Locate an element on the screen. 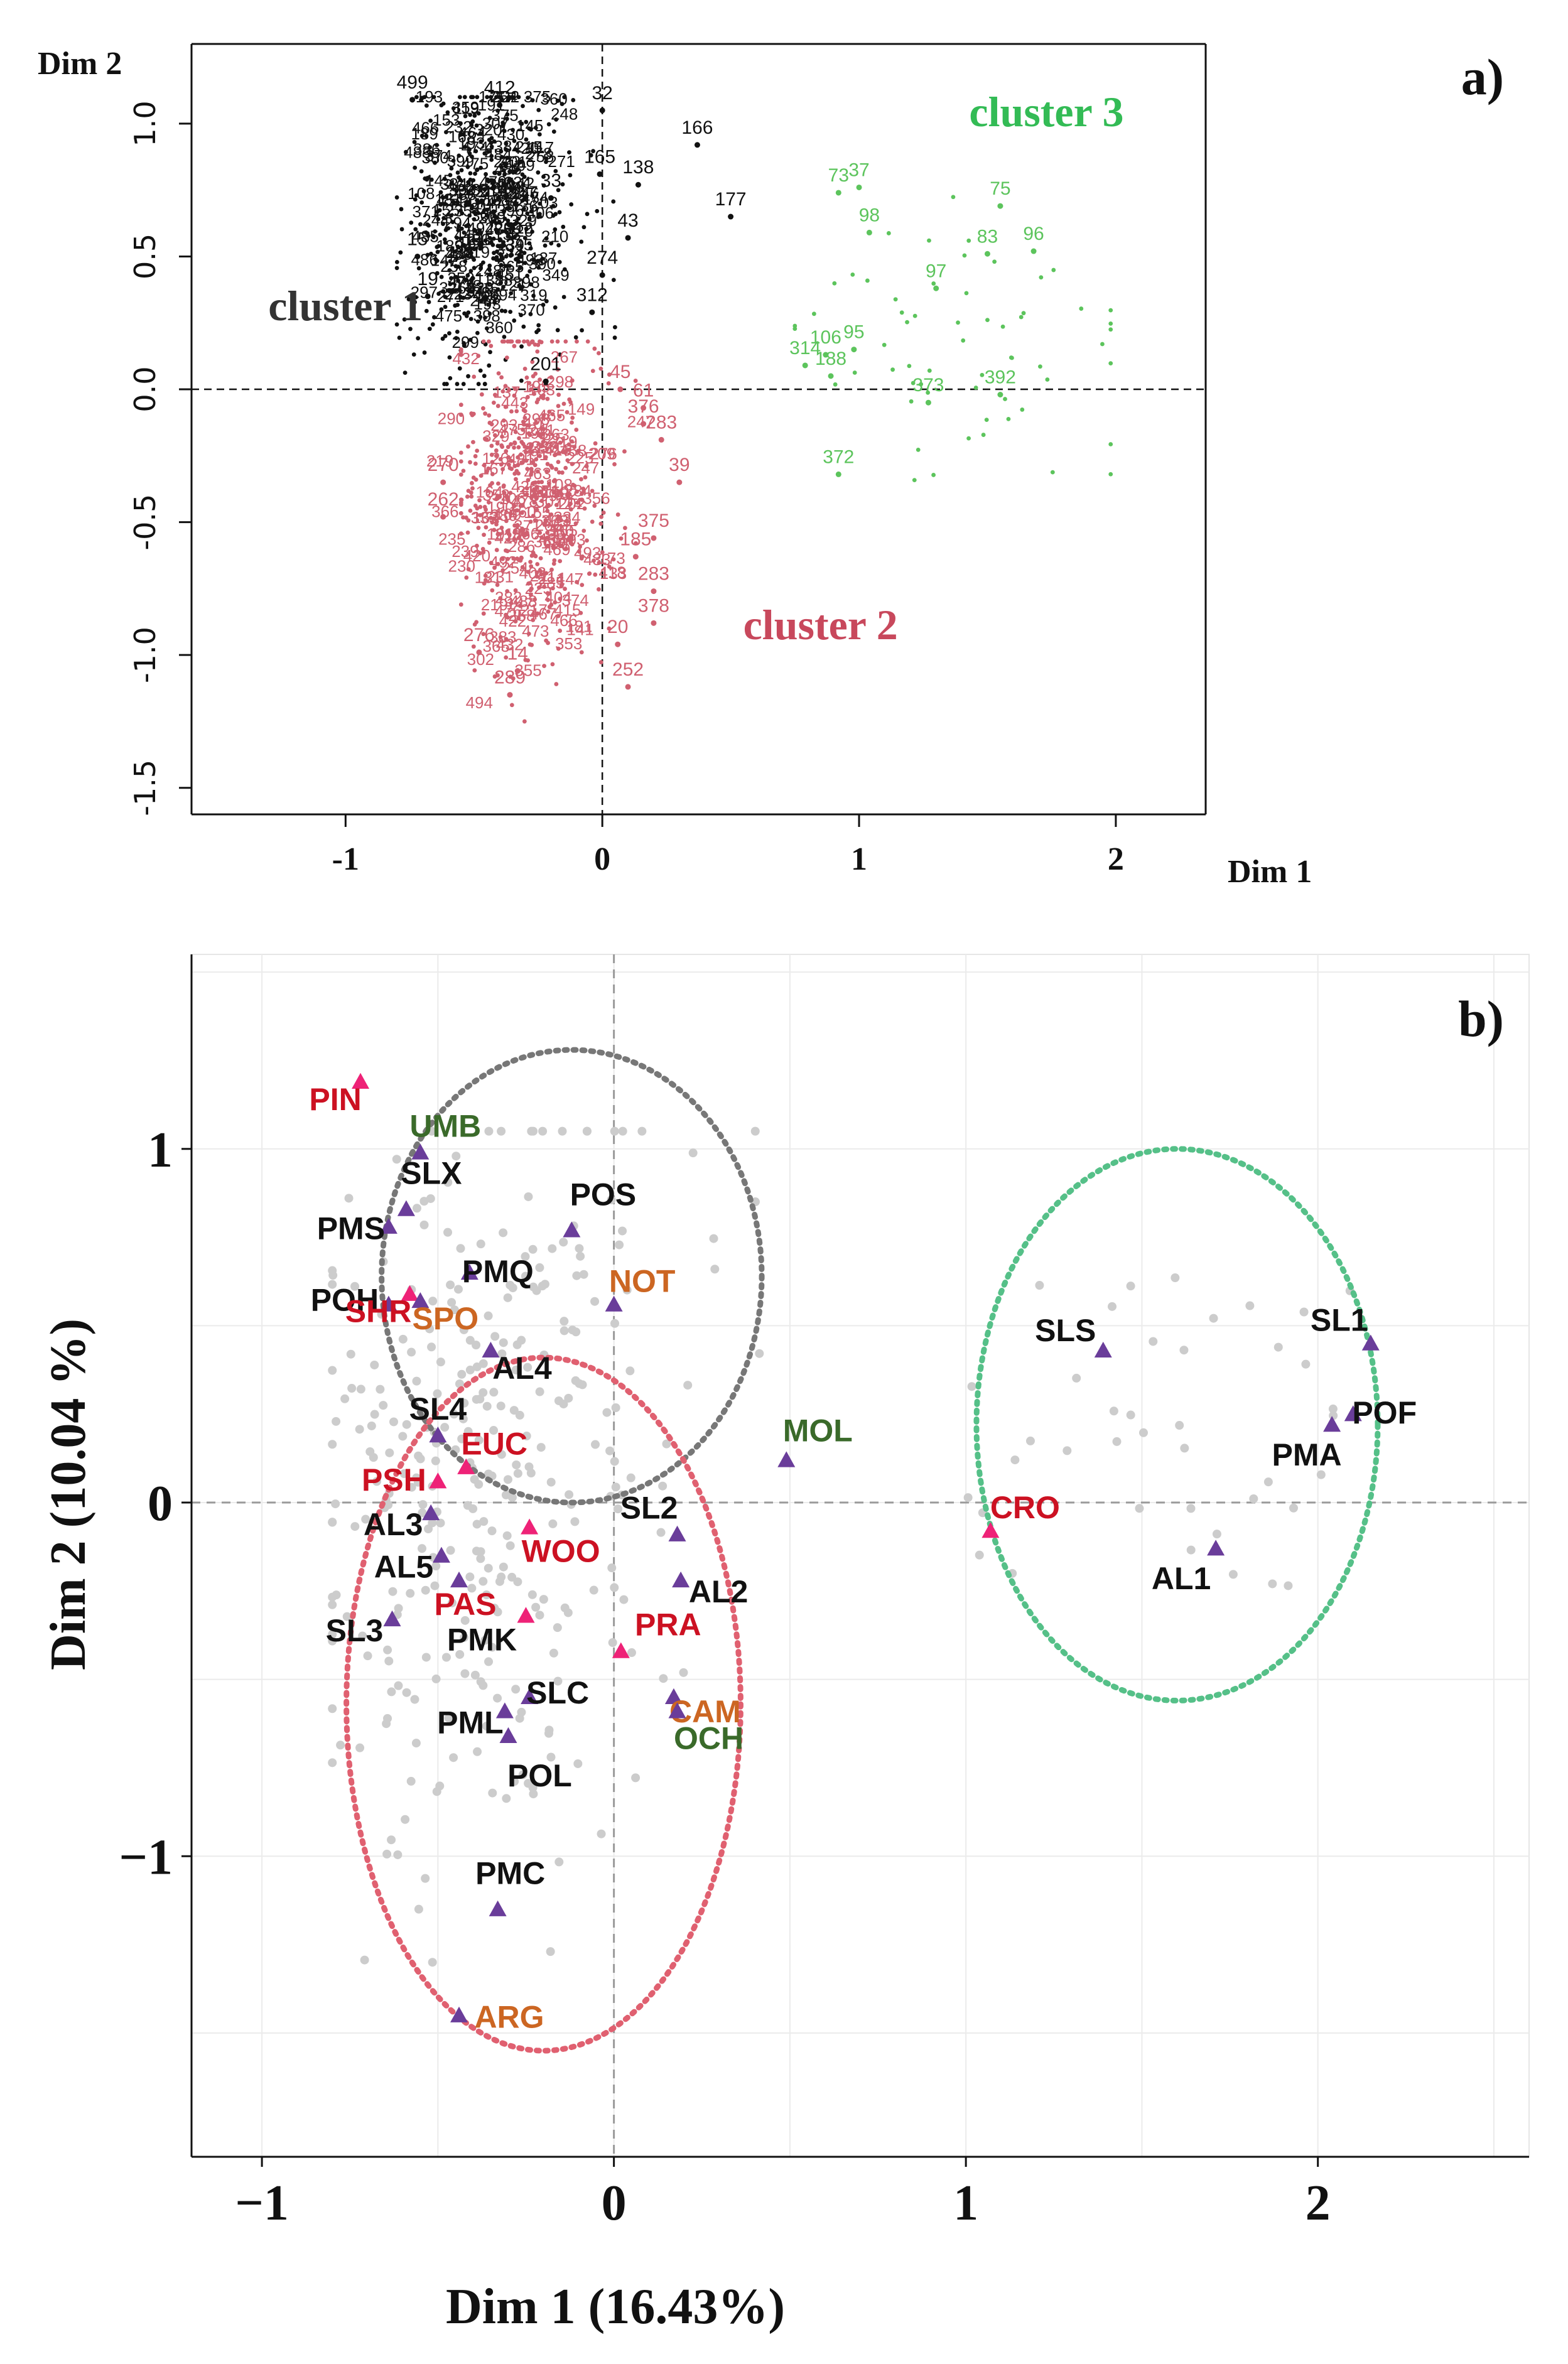 This screenshot has height=2364, width=1568. panel-a-point-label: 372 is located at coordinates (838, 456).